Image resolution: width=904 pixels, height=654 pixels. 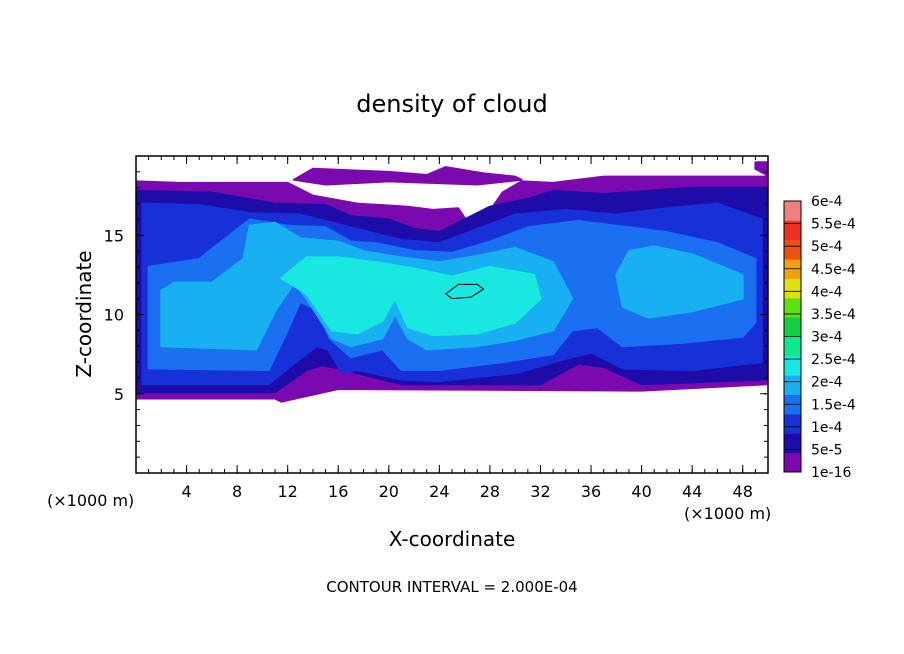 I want to click on colorbar-label: 3e-4, so click(x=827, y=338).